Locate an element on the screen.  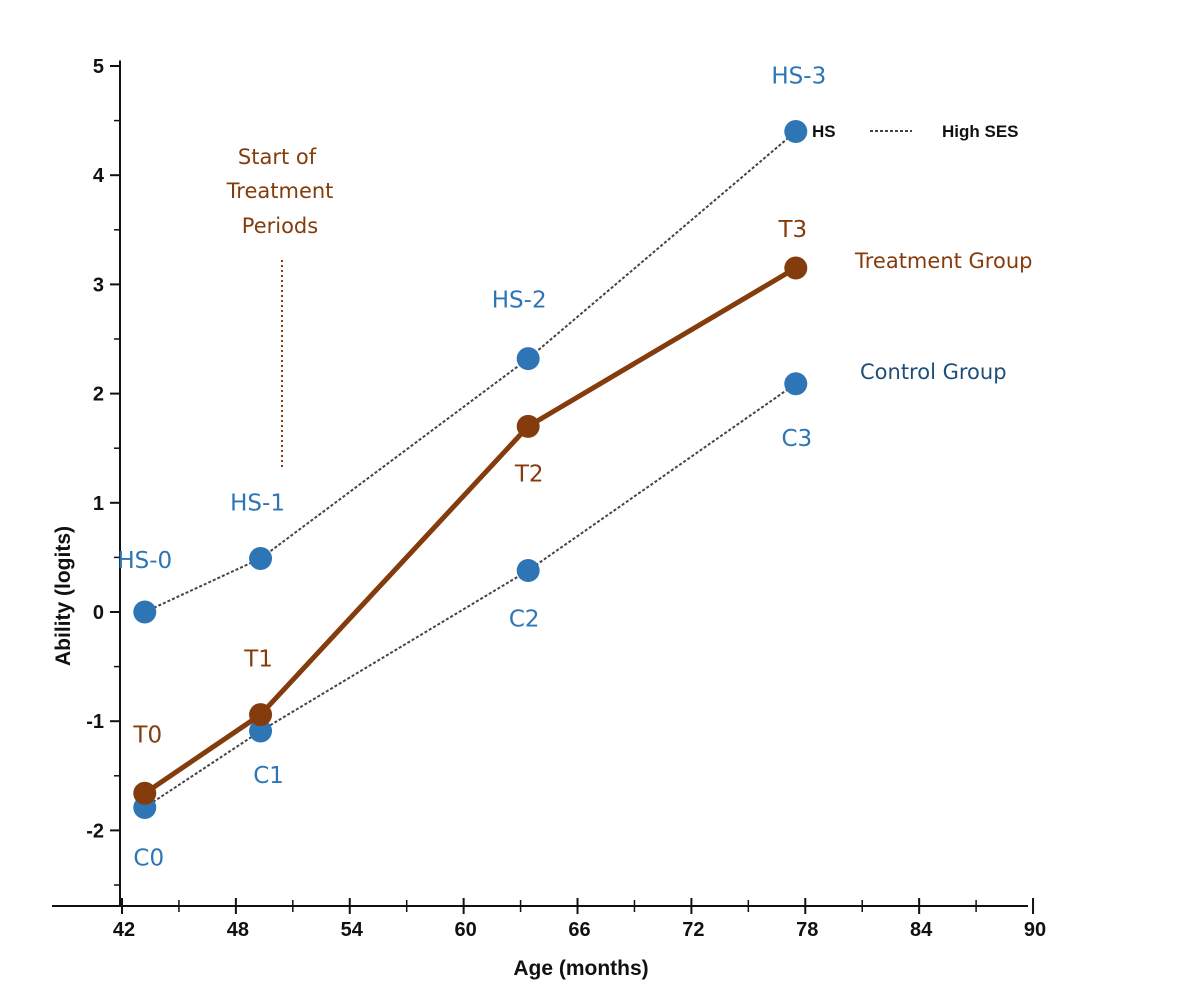
annotation-line-1: Start of is located at coordinates (277, 157).